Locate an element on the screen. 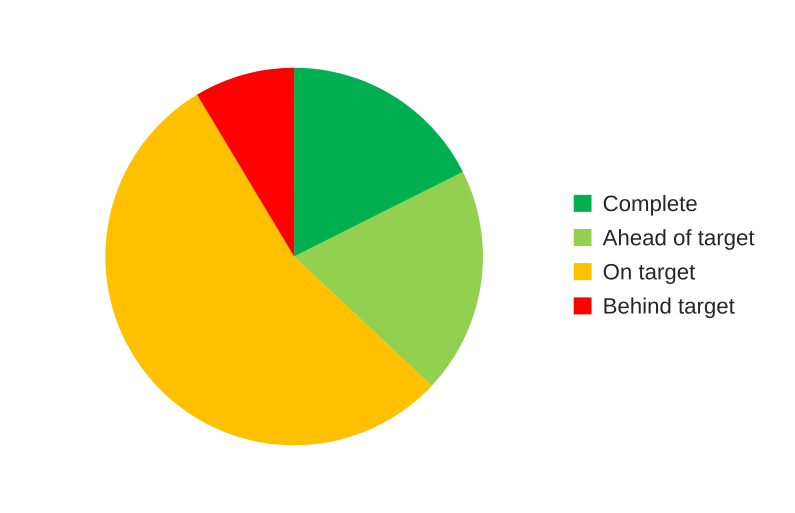 The height and width of the screenshot is (513, 795). legend-label: Behind target is located at coordinates (669, 307).